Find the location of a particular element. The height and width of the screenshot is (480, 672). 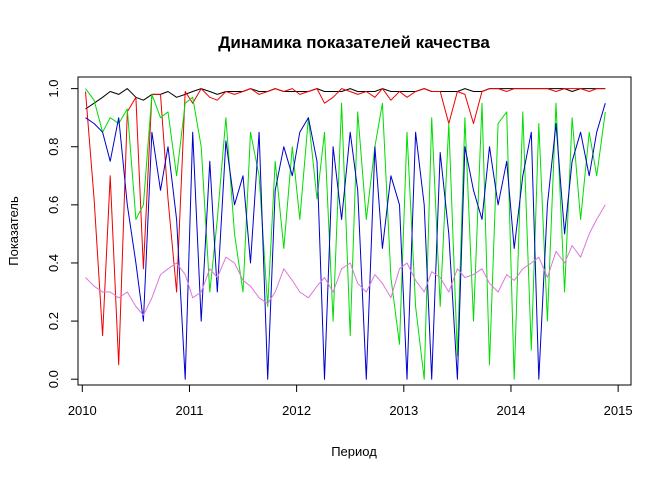

x-tick-label: 2012 is located at coordinates (296, 410).